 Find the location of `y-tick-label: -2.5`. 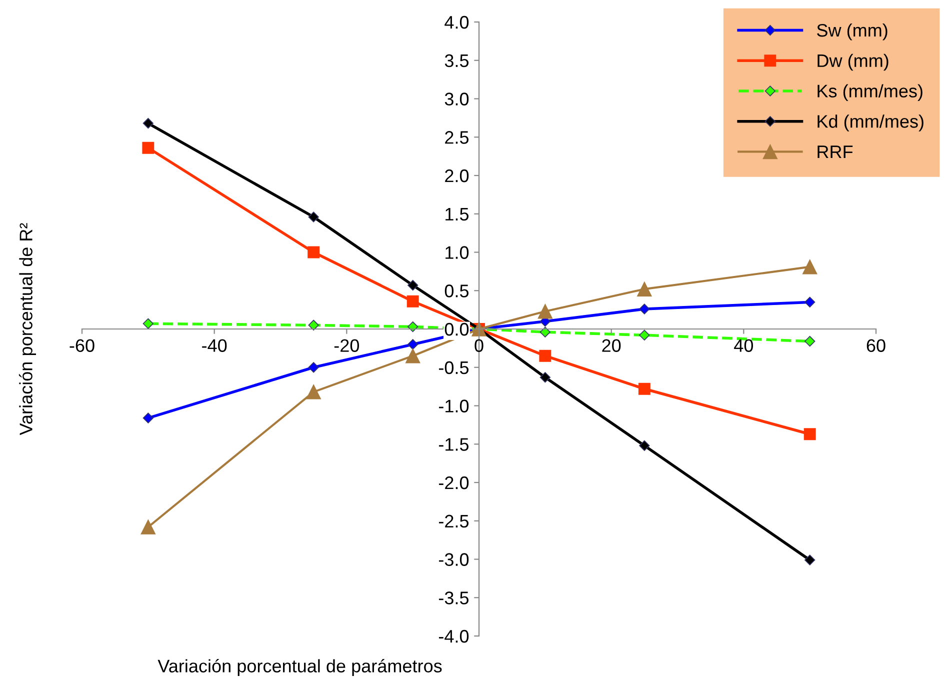

y-tick-label: -2.5 is located at coordinates (453, 521).